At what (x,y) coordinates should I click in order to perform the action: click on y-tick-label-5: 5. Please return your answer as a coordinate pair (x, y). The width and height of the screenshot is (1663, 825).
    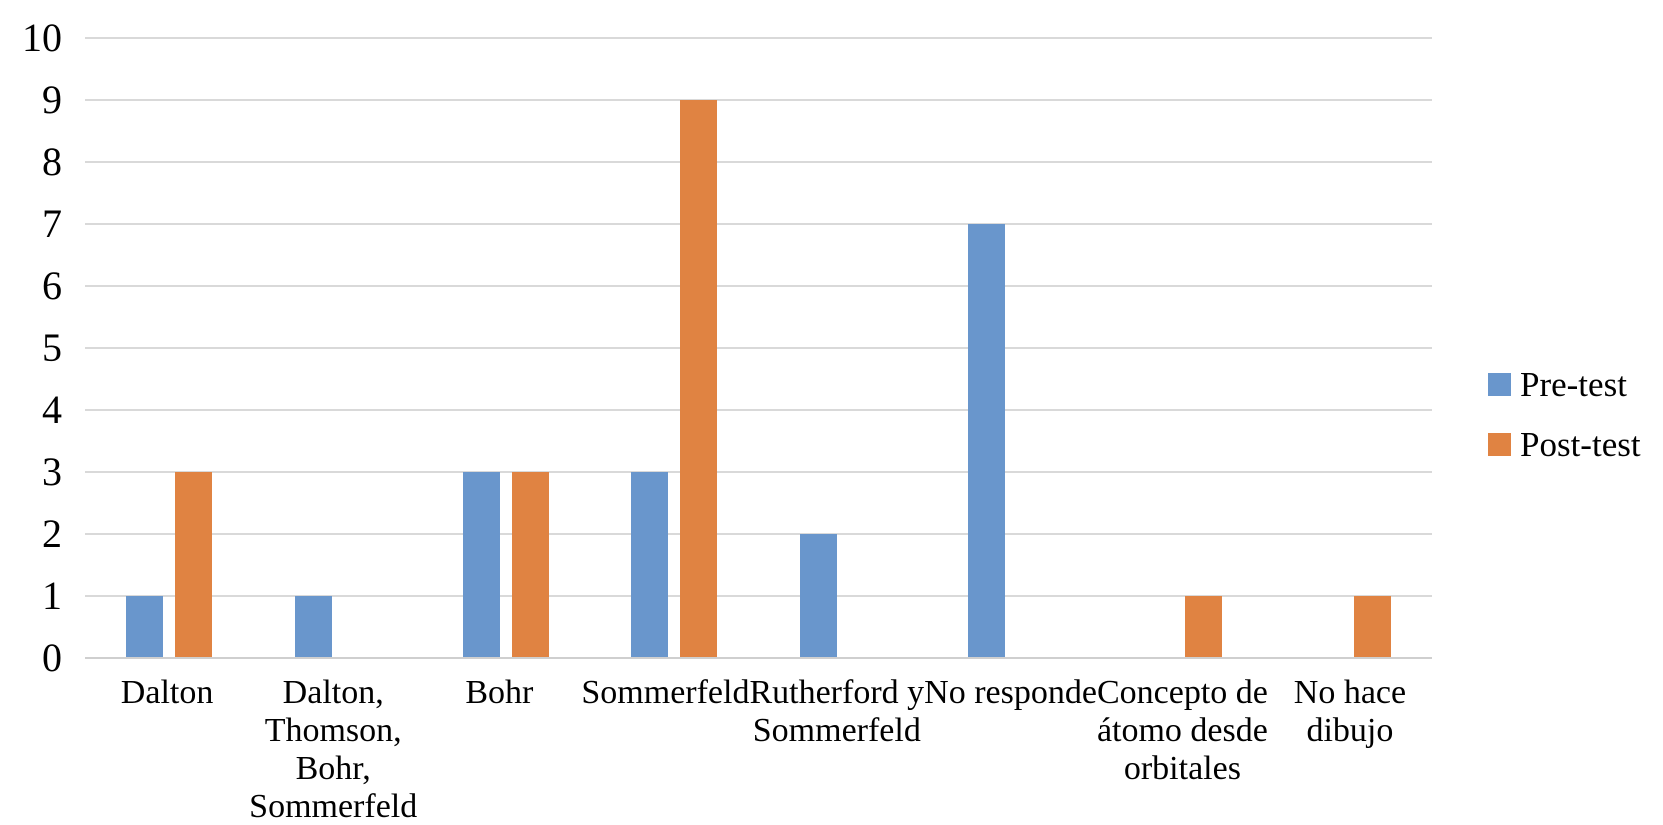
    Looking at the image, I should click on (52, 347).